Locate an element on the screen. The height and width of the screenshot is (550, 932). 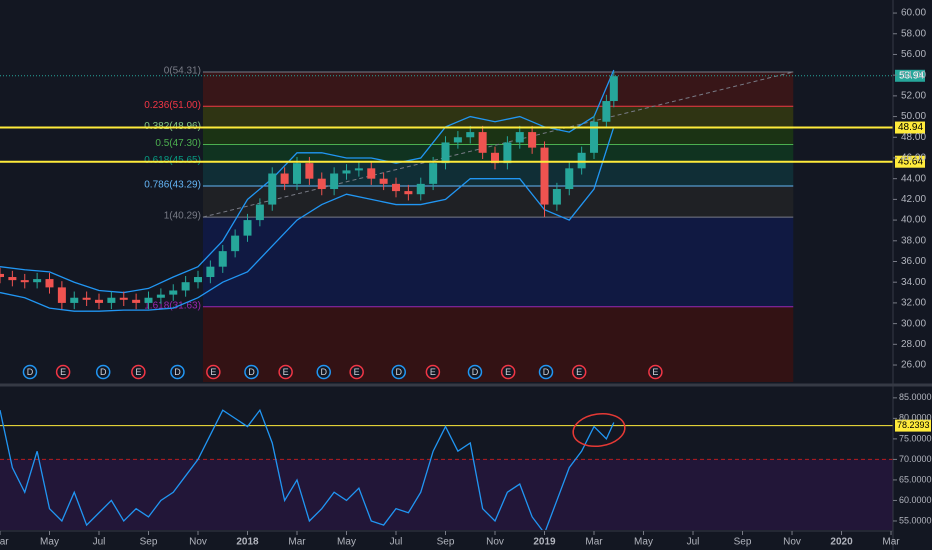
y-tick-label: 48.00 is located at coordinates (913, 137).